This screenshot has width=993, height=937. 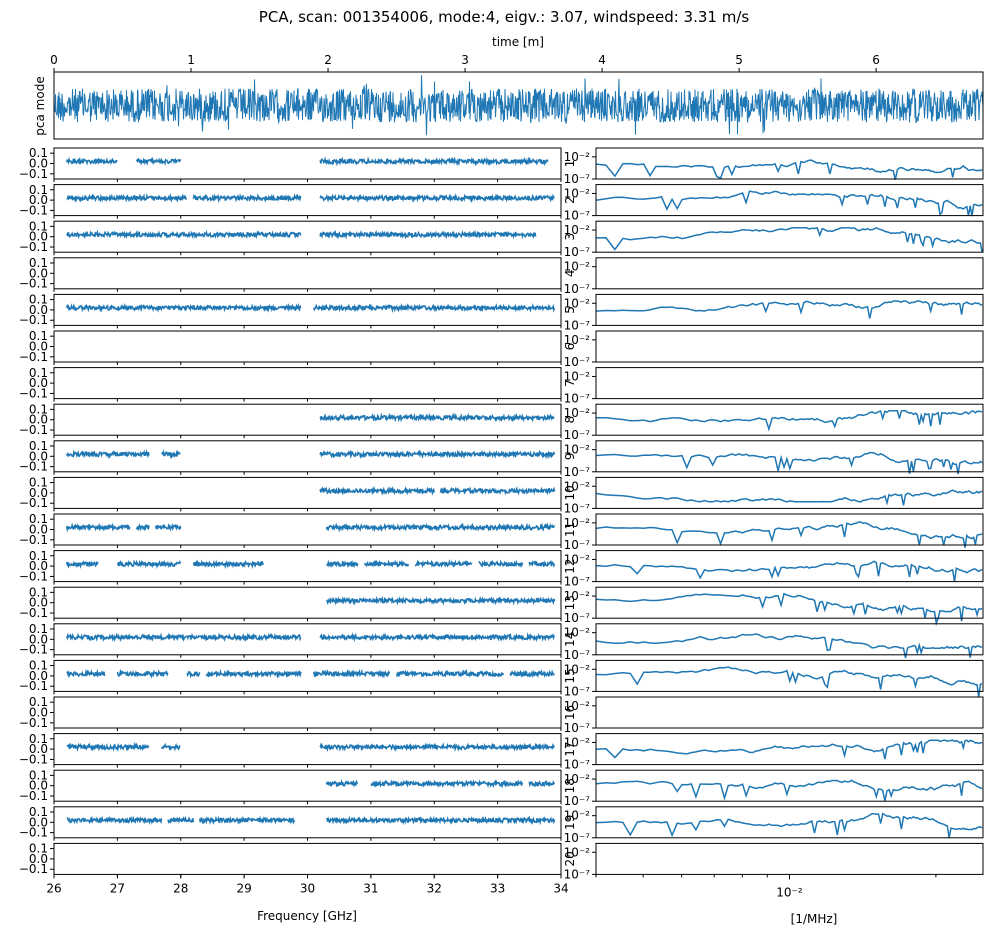 What do you see at coordinates (570, 858) in the screenshot?
I see `panel-number-label: 20` at bounding box center [570, 858].